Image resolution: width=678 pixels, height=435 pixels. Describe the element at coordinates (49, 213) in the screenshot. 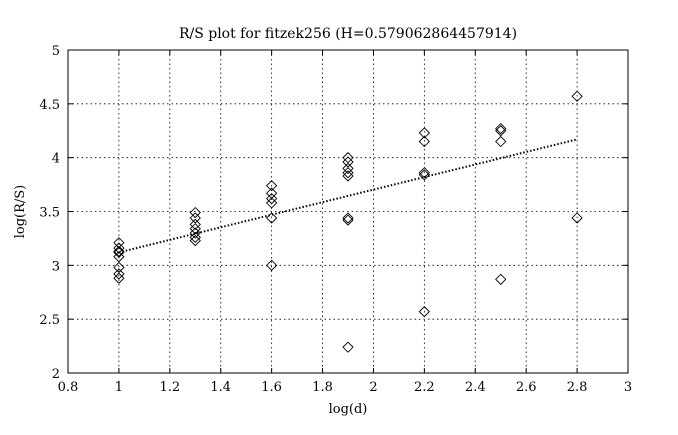

I see `y-tick-label: 3.5` at that location.